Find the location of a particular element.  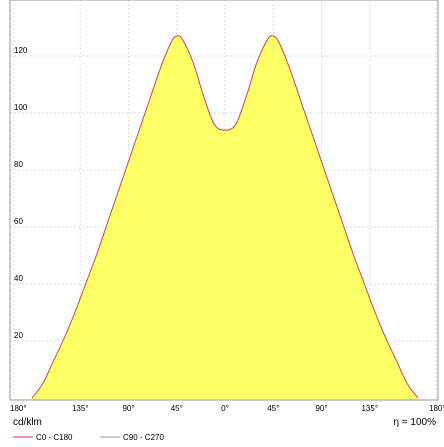

legend: C0 - C180 C90 - C270 is located at coordinates (88, 437).